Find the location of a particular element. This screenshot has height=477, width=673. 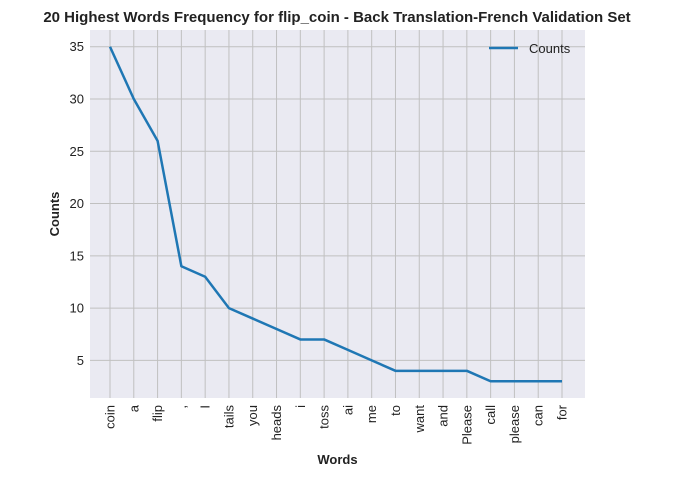

x-tick-label: can is located at coordinates (538, 415).